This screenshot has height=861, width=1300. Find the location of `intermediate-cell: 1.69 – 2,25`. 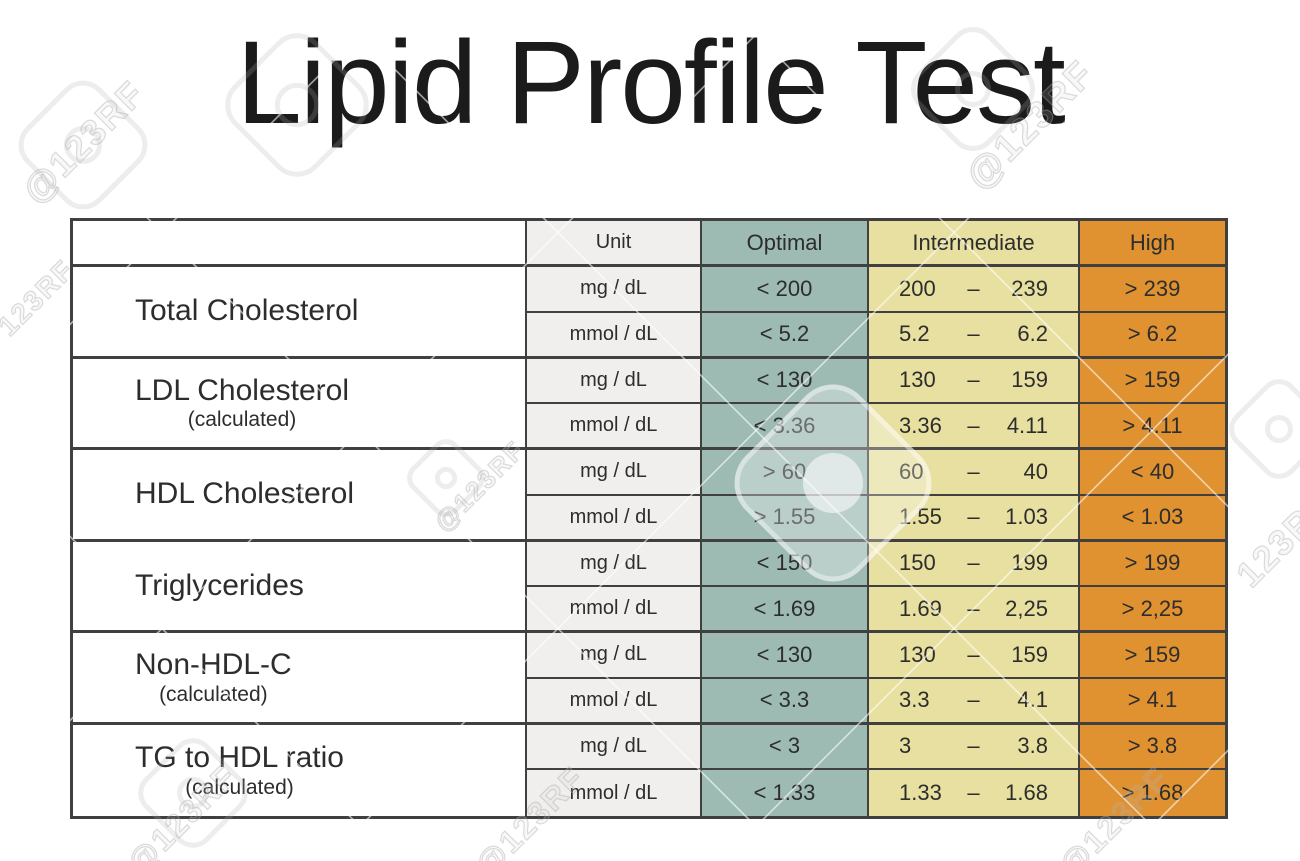

intermediate-cell: 1.69 – 2,25 is located at coordinates (974, 610).